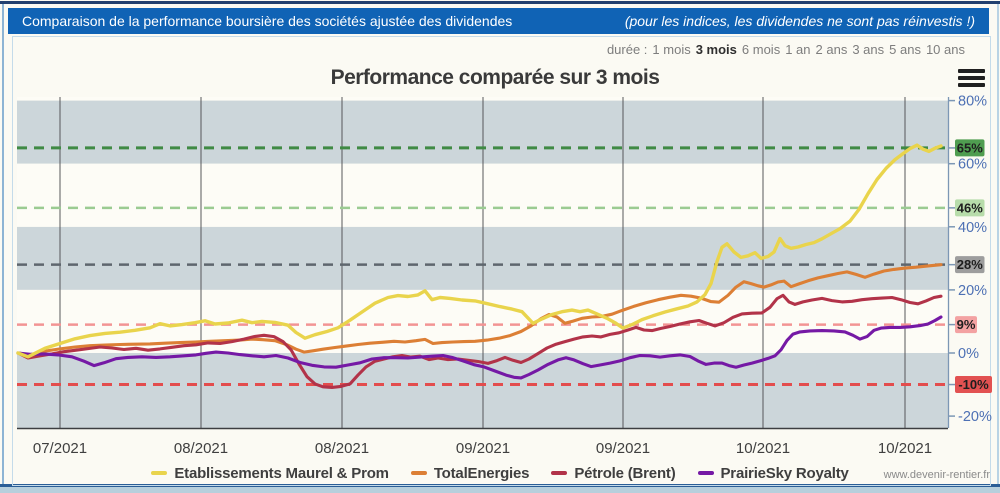 Image resolution: width=1000 pixels, height=493 pixels. I want to click on page-left-border, so click(3, 245).